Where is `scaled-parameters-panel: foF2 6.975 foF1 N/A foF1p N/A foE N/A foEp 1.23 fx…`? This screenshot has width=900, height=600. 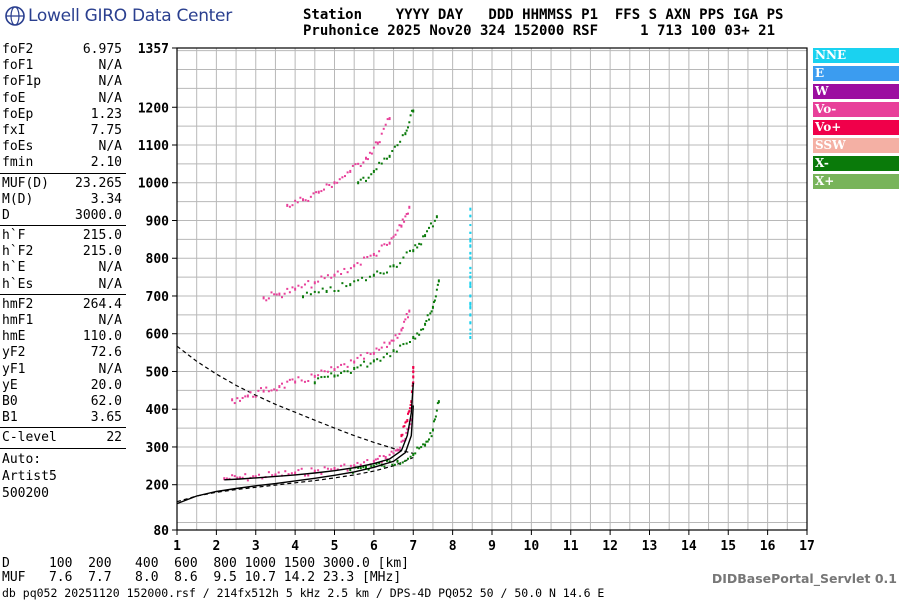
scaled-parameters-panel: foF2 6.975 foF1 N/A foF1p N/A foE N/A foEp 1.23 fx… is located at coordinates (63, 272).